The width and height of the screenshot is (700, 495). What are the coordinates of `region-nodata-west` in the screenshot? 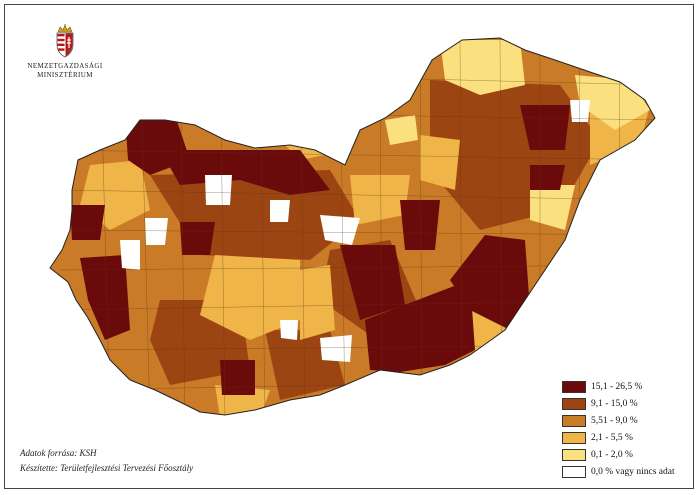 It's located at (156, 231).